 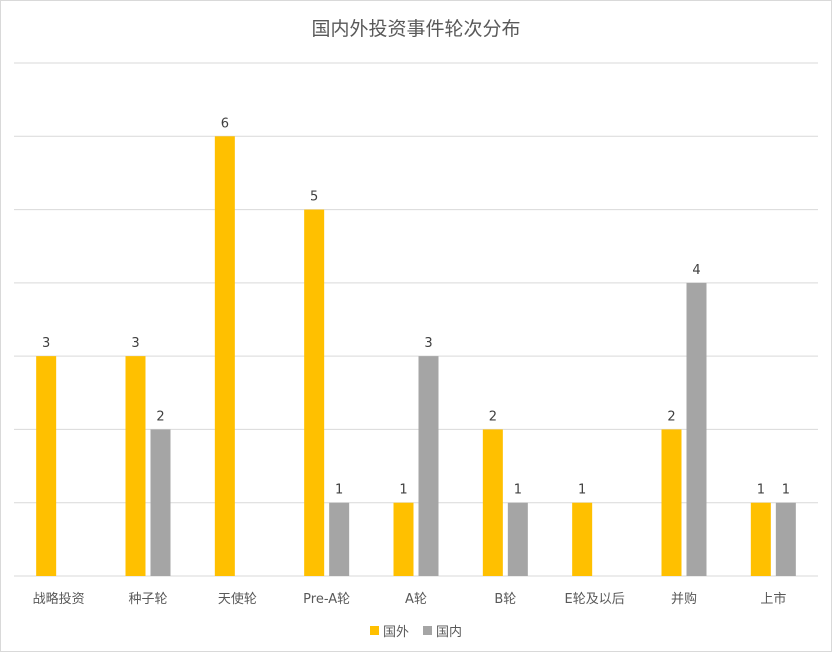 What do you see at coordinates (773, 599) in the screenshot?
I see `x-tick-label: 上市` at bounding box center [773, 599].